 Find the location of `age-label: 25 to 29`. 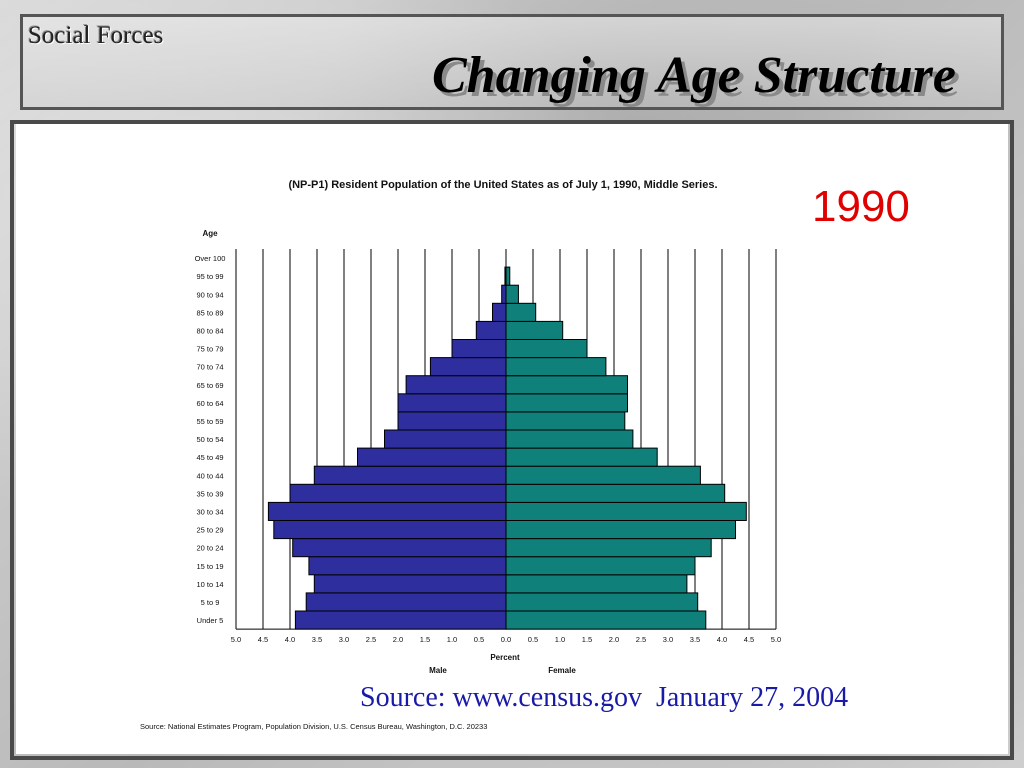

age-label: 25 to 29 is located at coordinates (209, 530).